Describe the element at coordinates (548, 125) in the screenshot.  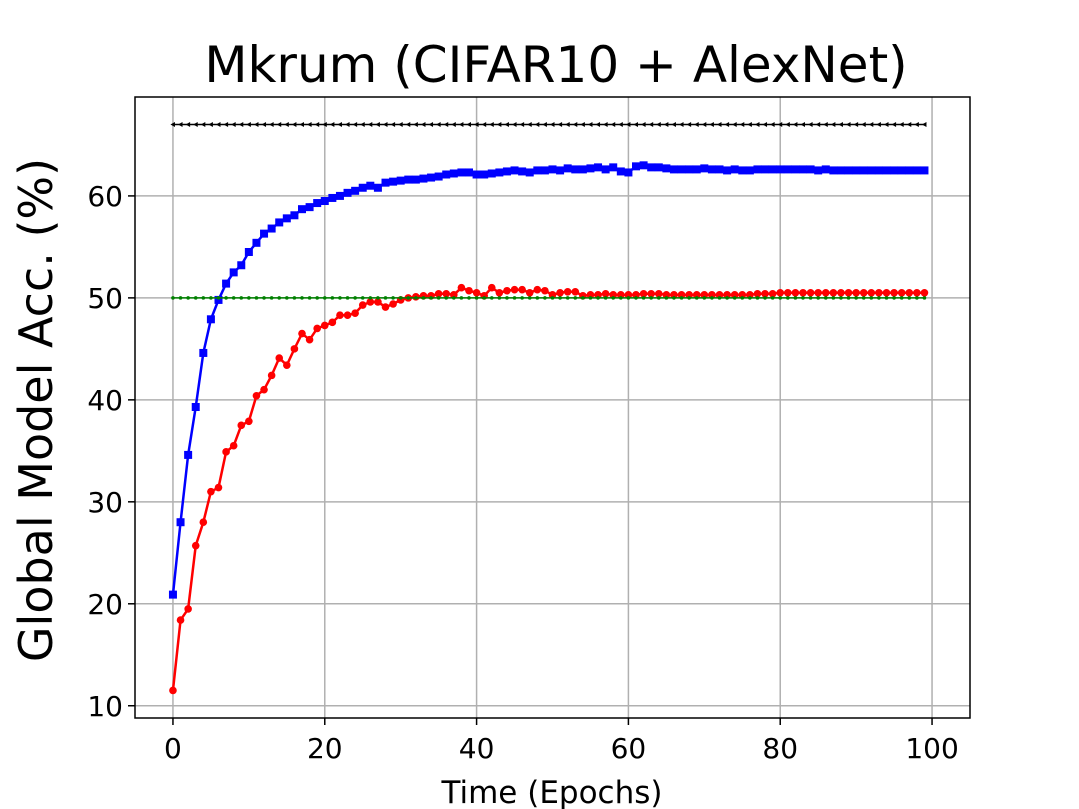
I see `series` at that location.